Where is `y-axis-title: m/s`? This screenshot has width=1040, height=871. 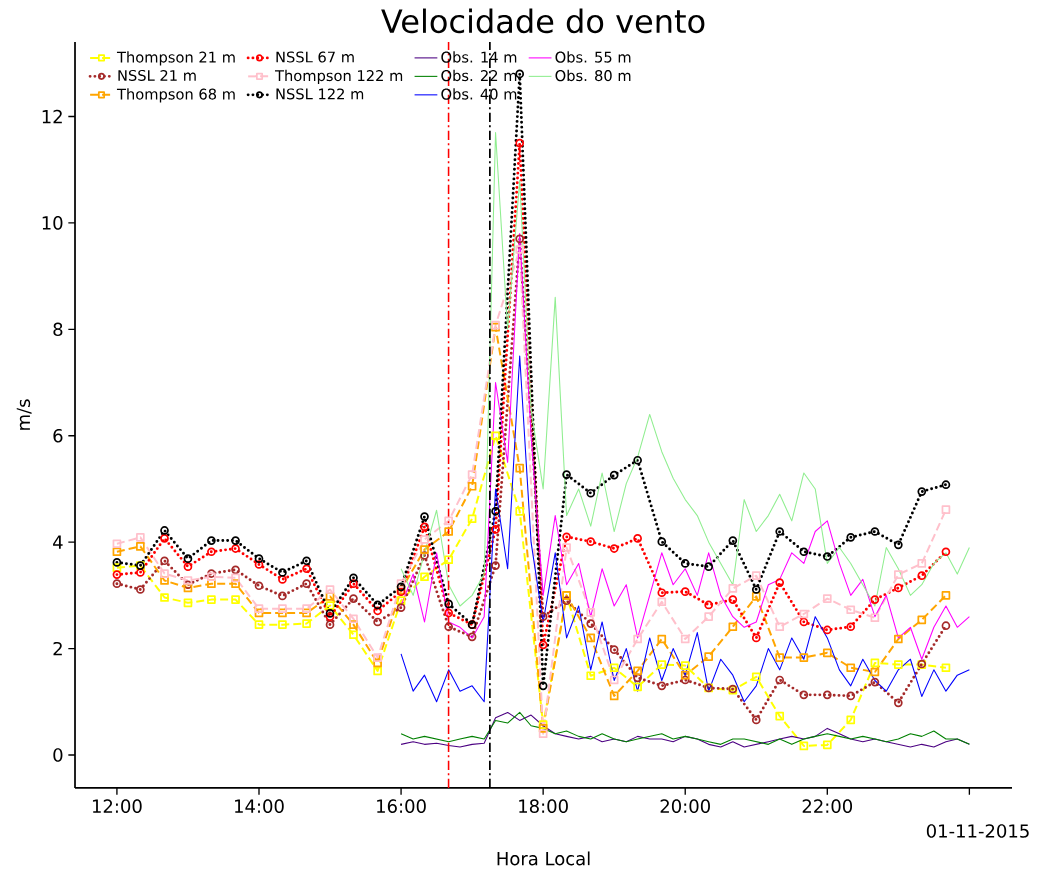
y-axis-title: m/s is located at coordinates (24, 414).